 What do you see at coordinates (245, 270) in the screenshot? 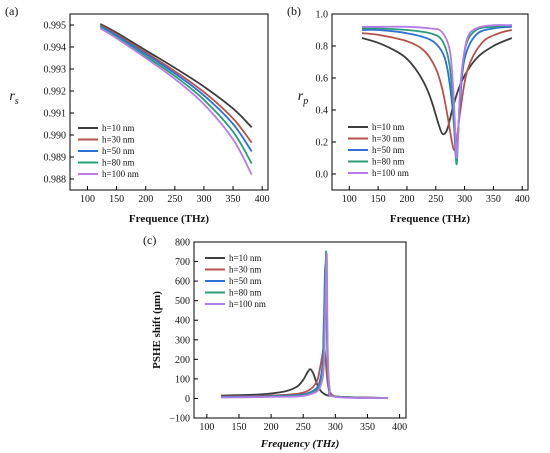
I see `legend-label-c-1: h=30 nm` at bounding box center [245, 270].